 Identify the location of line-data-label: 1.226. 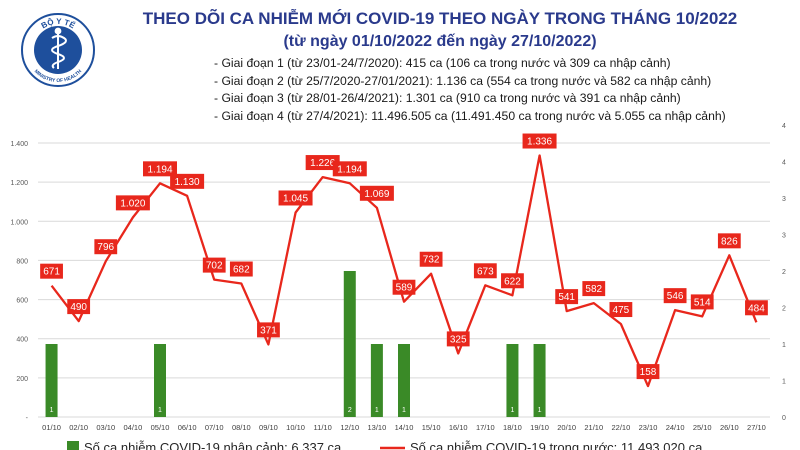
(322, 163).